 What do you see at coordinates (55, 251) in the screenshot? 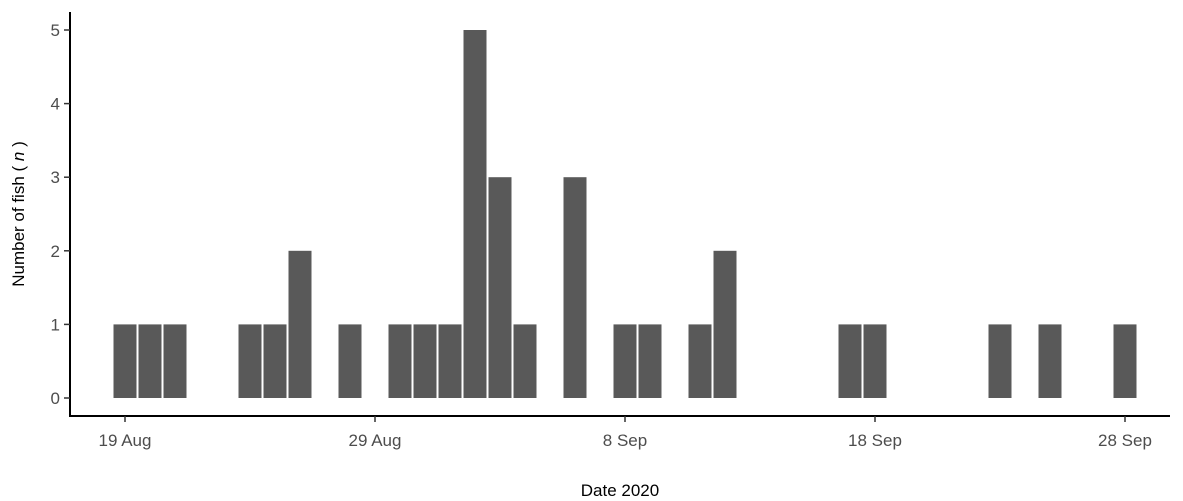
I see `y-tick-label: 2` at bounding box center [55, 251].